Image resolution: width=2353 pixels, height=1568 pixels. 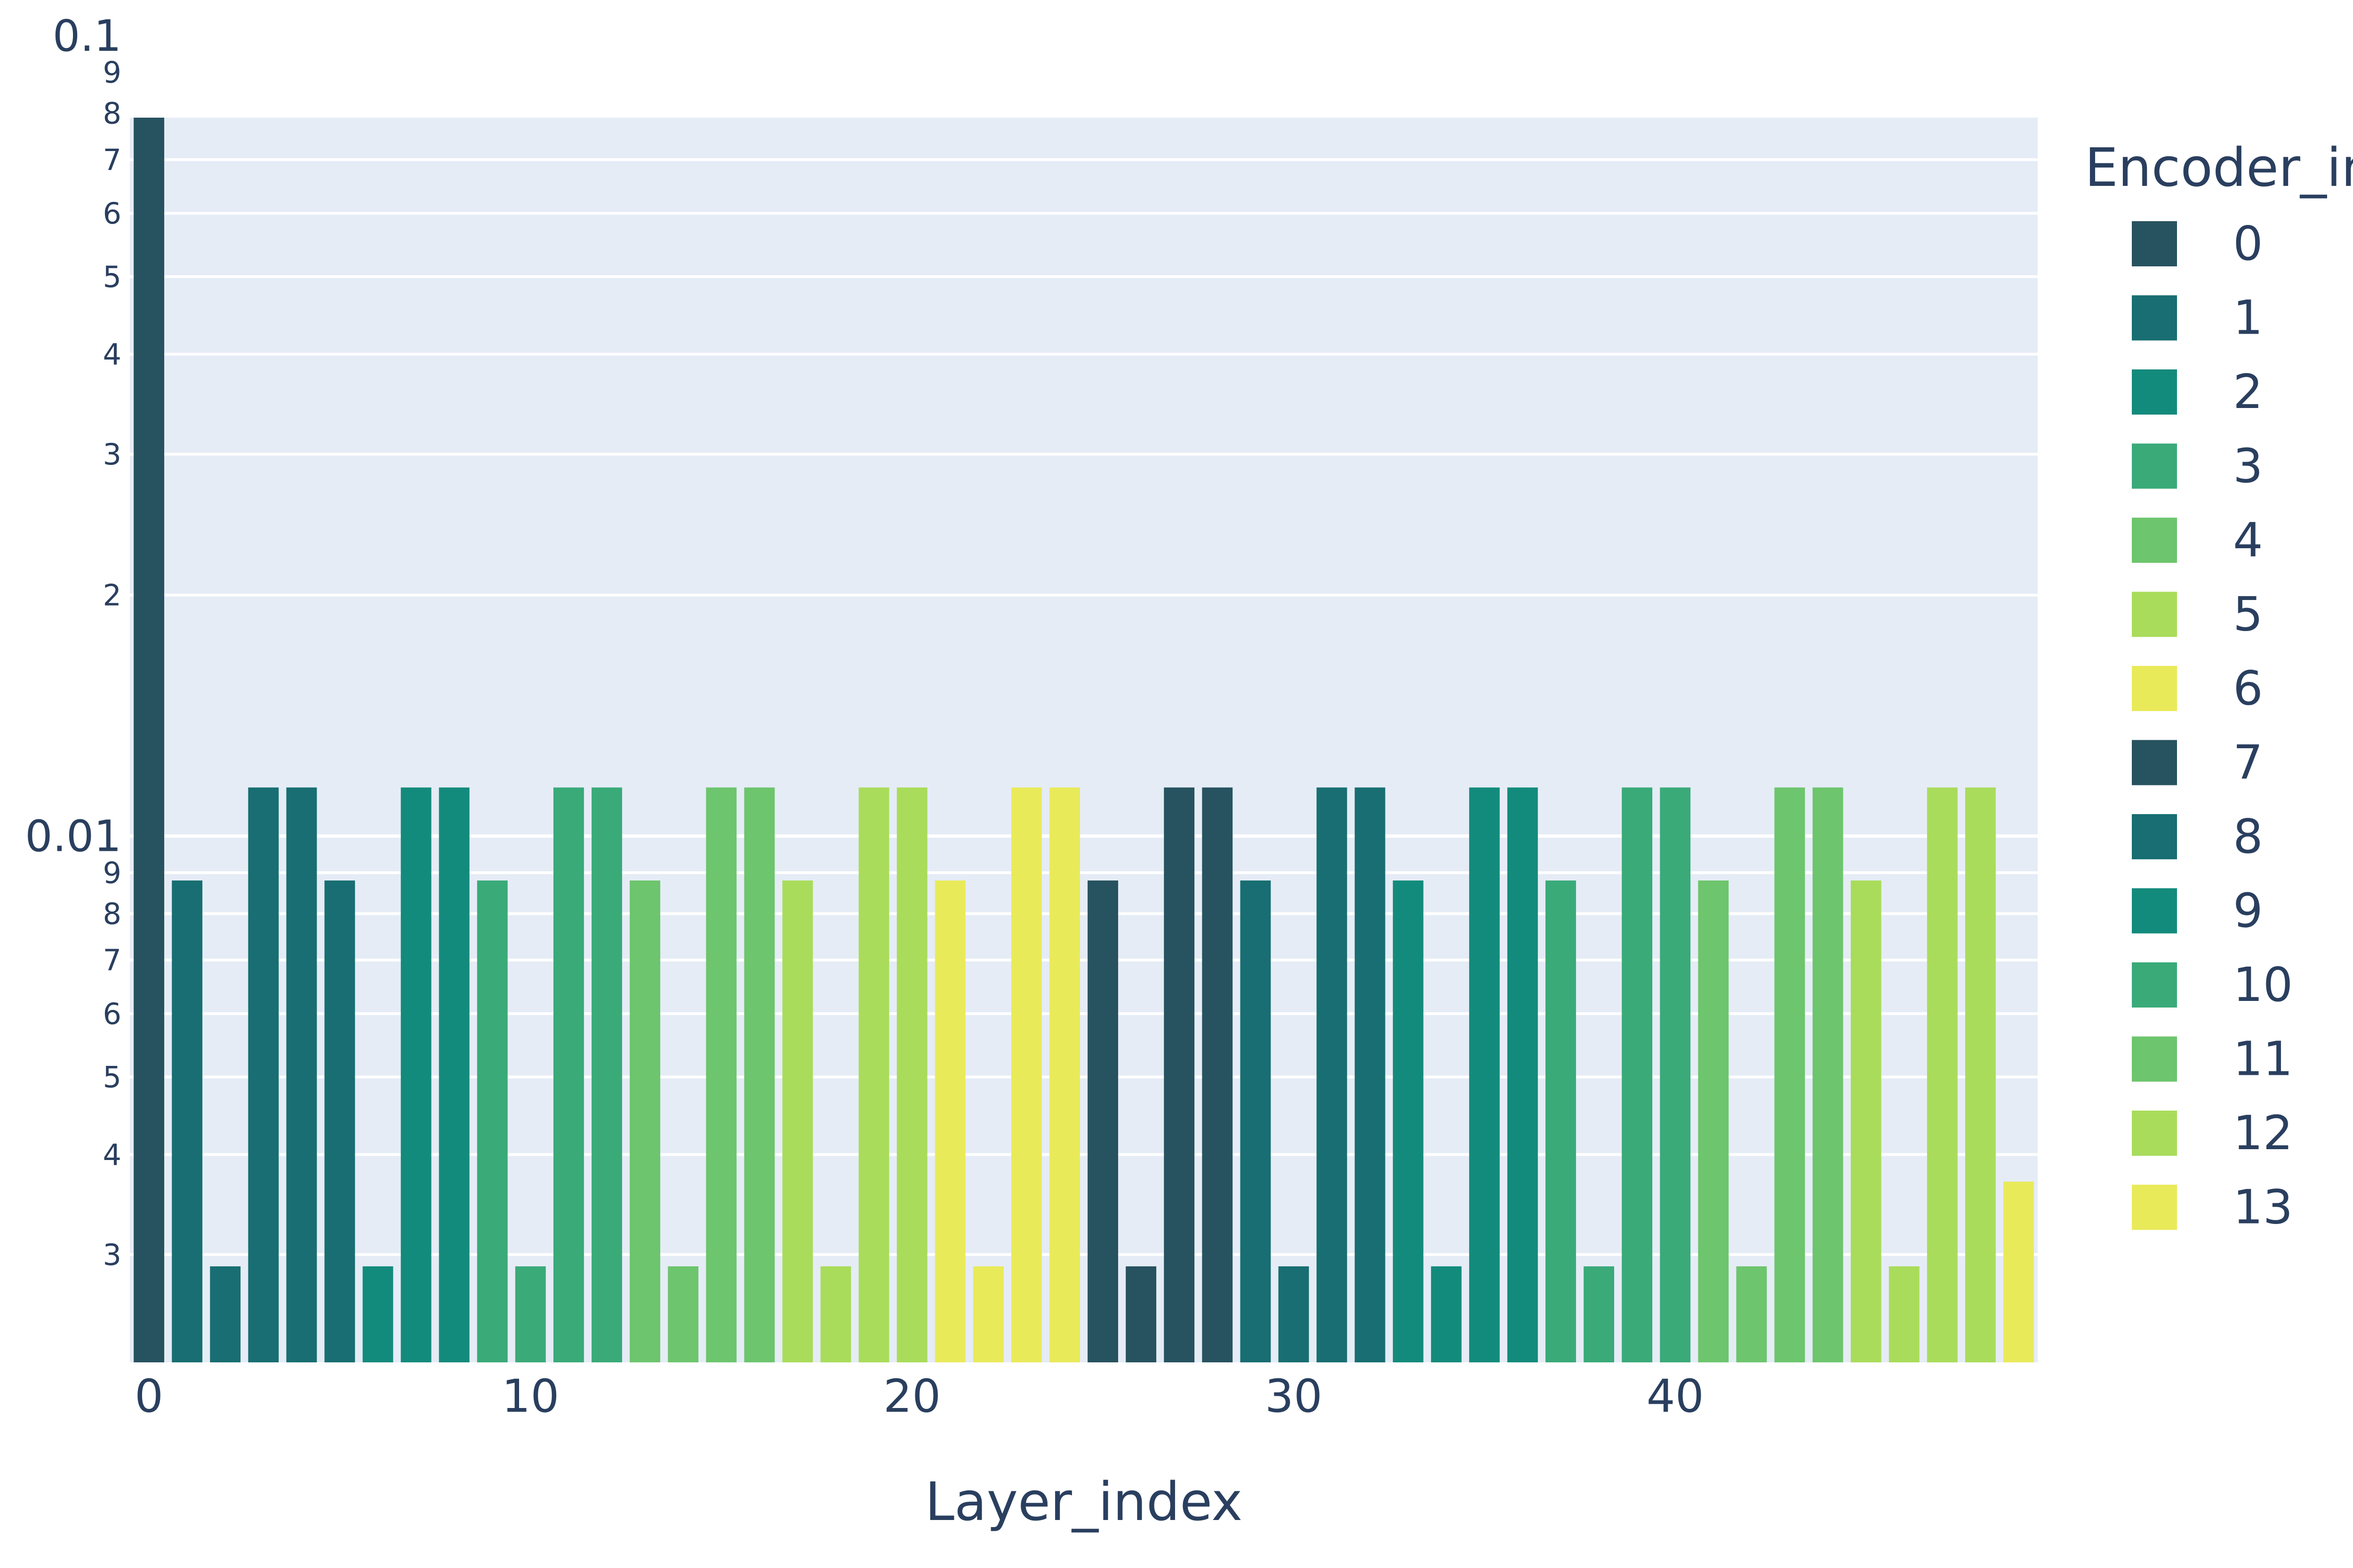 What do you see at coordinates (530, 1396) in the screenshot?
I see `x-tick-label: 10` at bounding box center [530, 1396].